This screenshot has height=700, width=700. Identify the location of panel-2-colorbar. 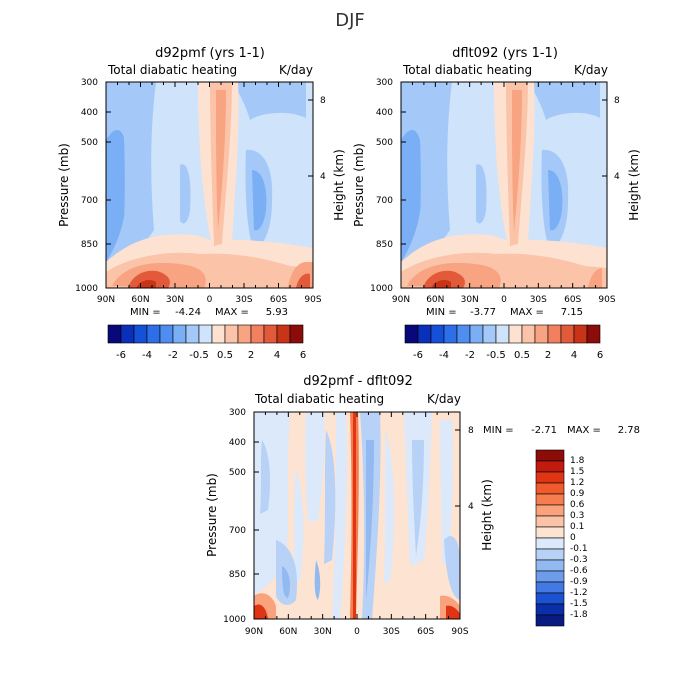
(502, 334).